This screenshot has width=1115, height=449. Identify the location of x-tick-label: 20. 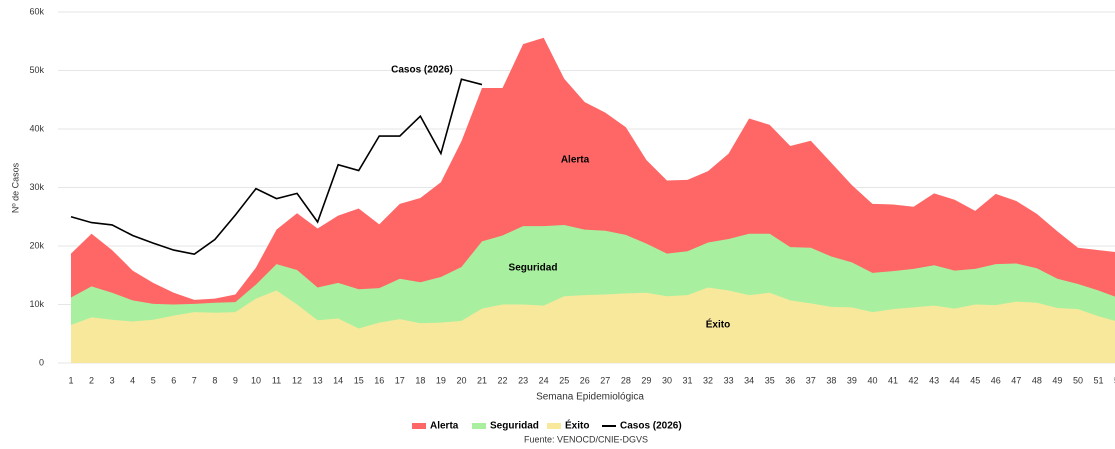
(461, 380).